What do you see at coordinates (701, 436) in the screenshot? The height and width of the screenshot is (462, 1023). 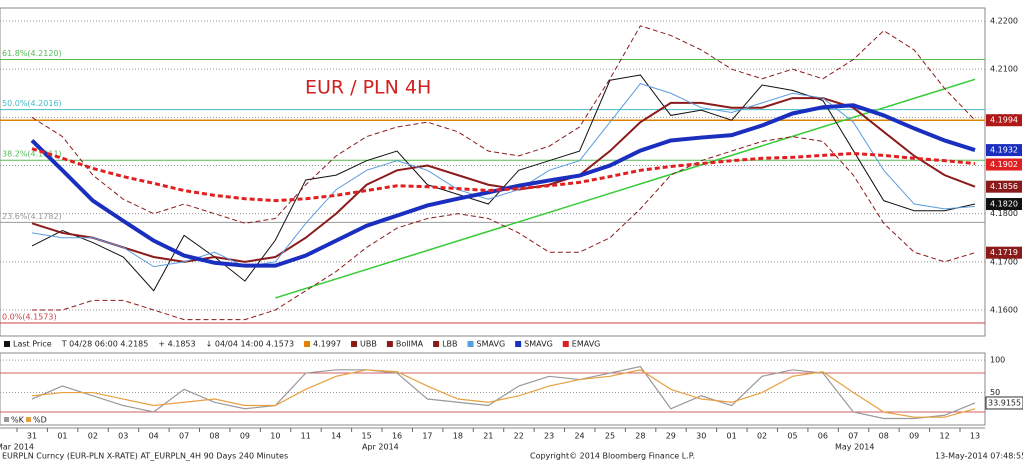 I see `x-tick-label: 30` at bounding box center [701, 436].